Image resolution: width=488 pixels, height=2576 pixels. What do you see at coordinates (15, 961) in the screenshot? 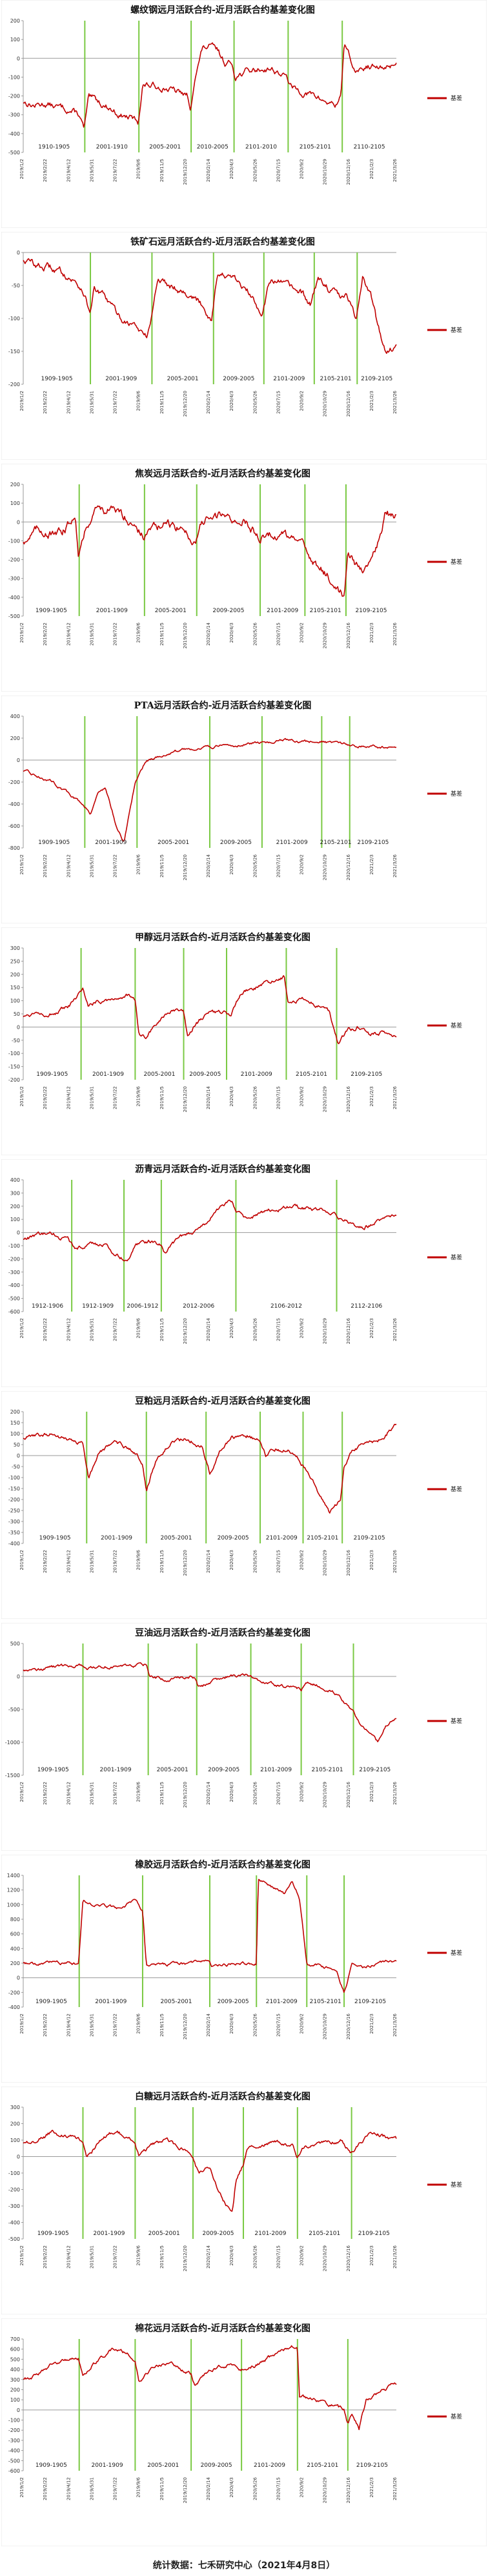
I see `y-tick-label: 250` at bounding box center [15, 961].